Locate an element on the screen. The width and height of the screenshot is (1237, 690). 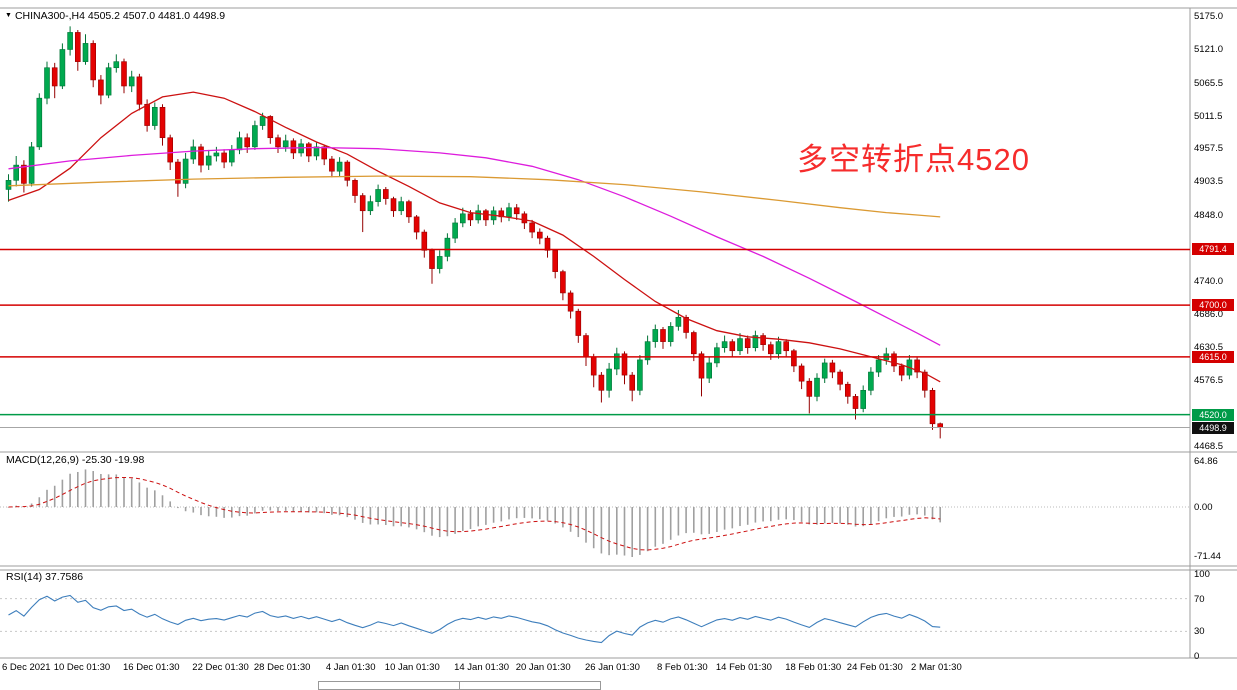
symbol-timeframe-label: CHINA300-,H4 is located at coordinates (49, 16).